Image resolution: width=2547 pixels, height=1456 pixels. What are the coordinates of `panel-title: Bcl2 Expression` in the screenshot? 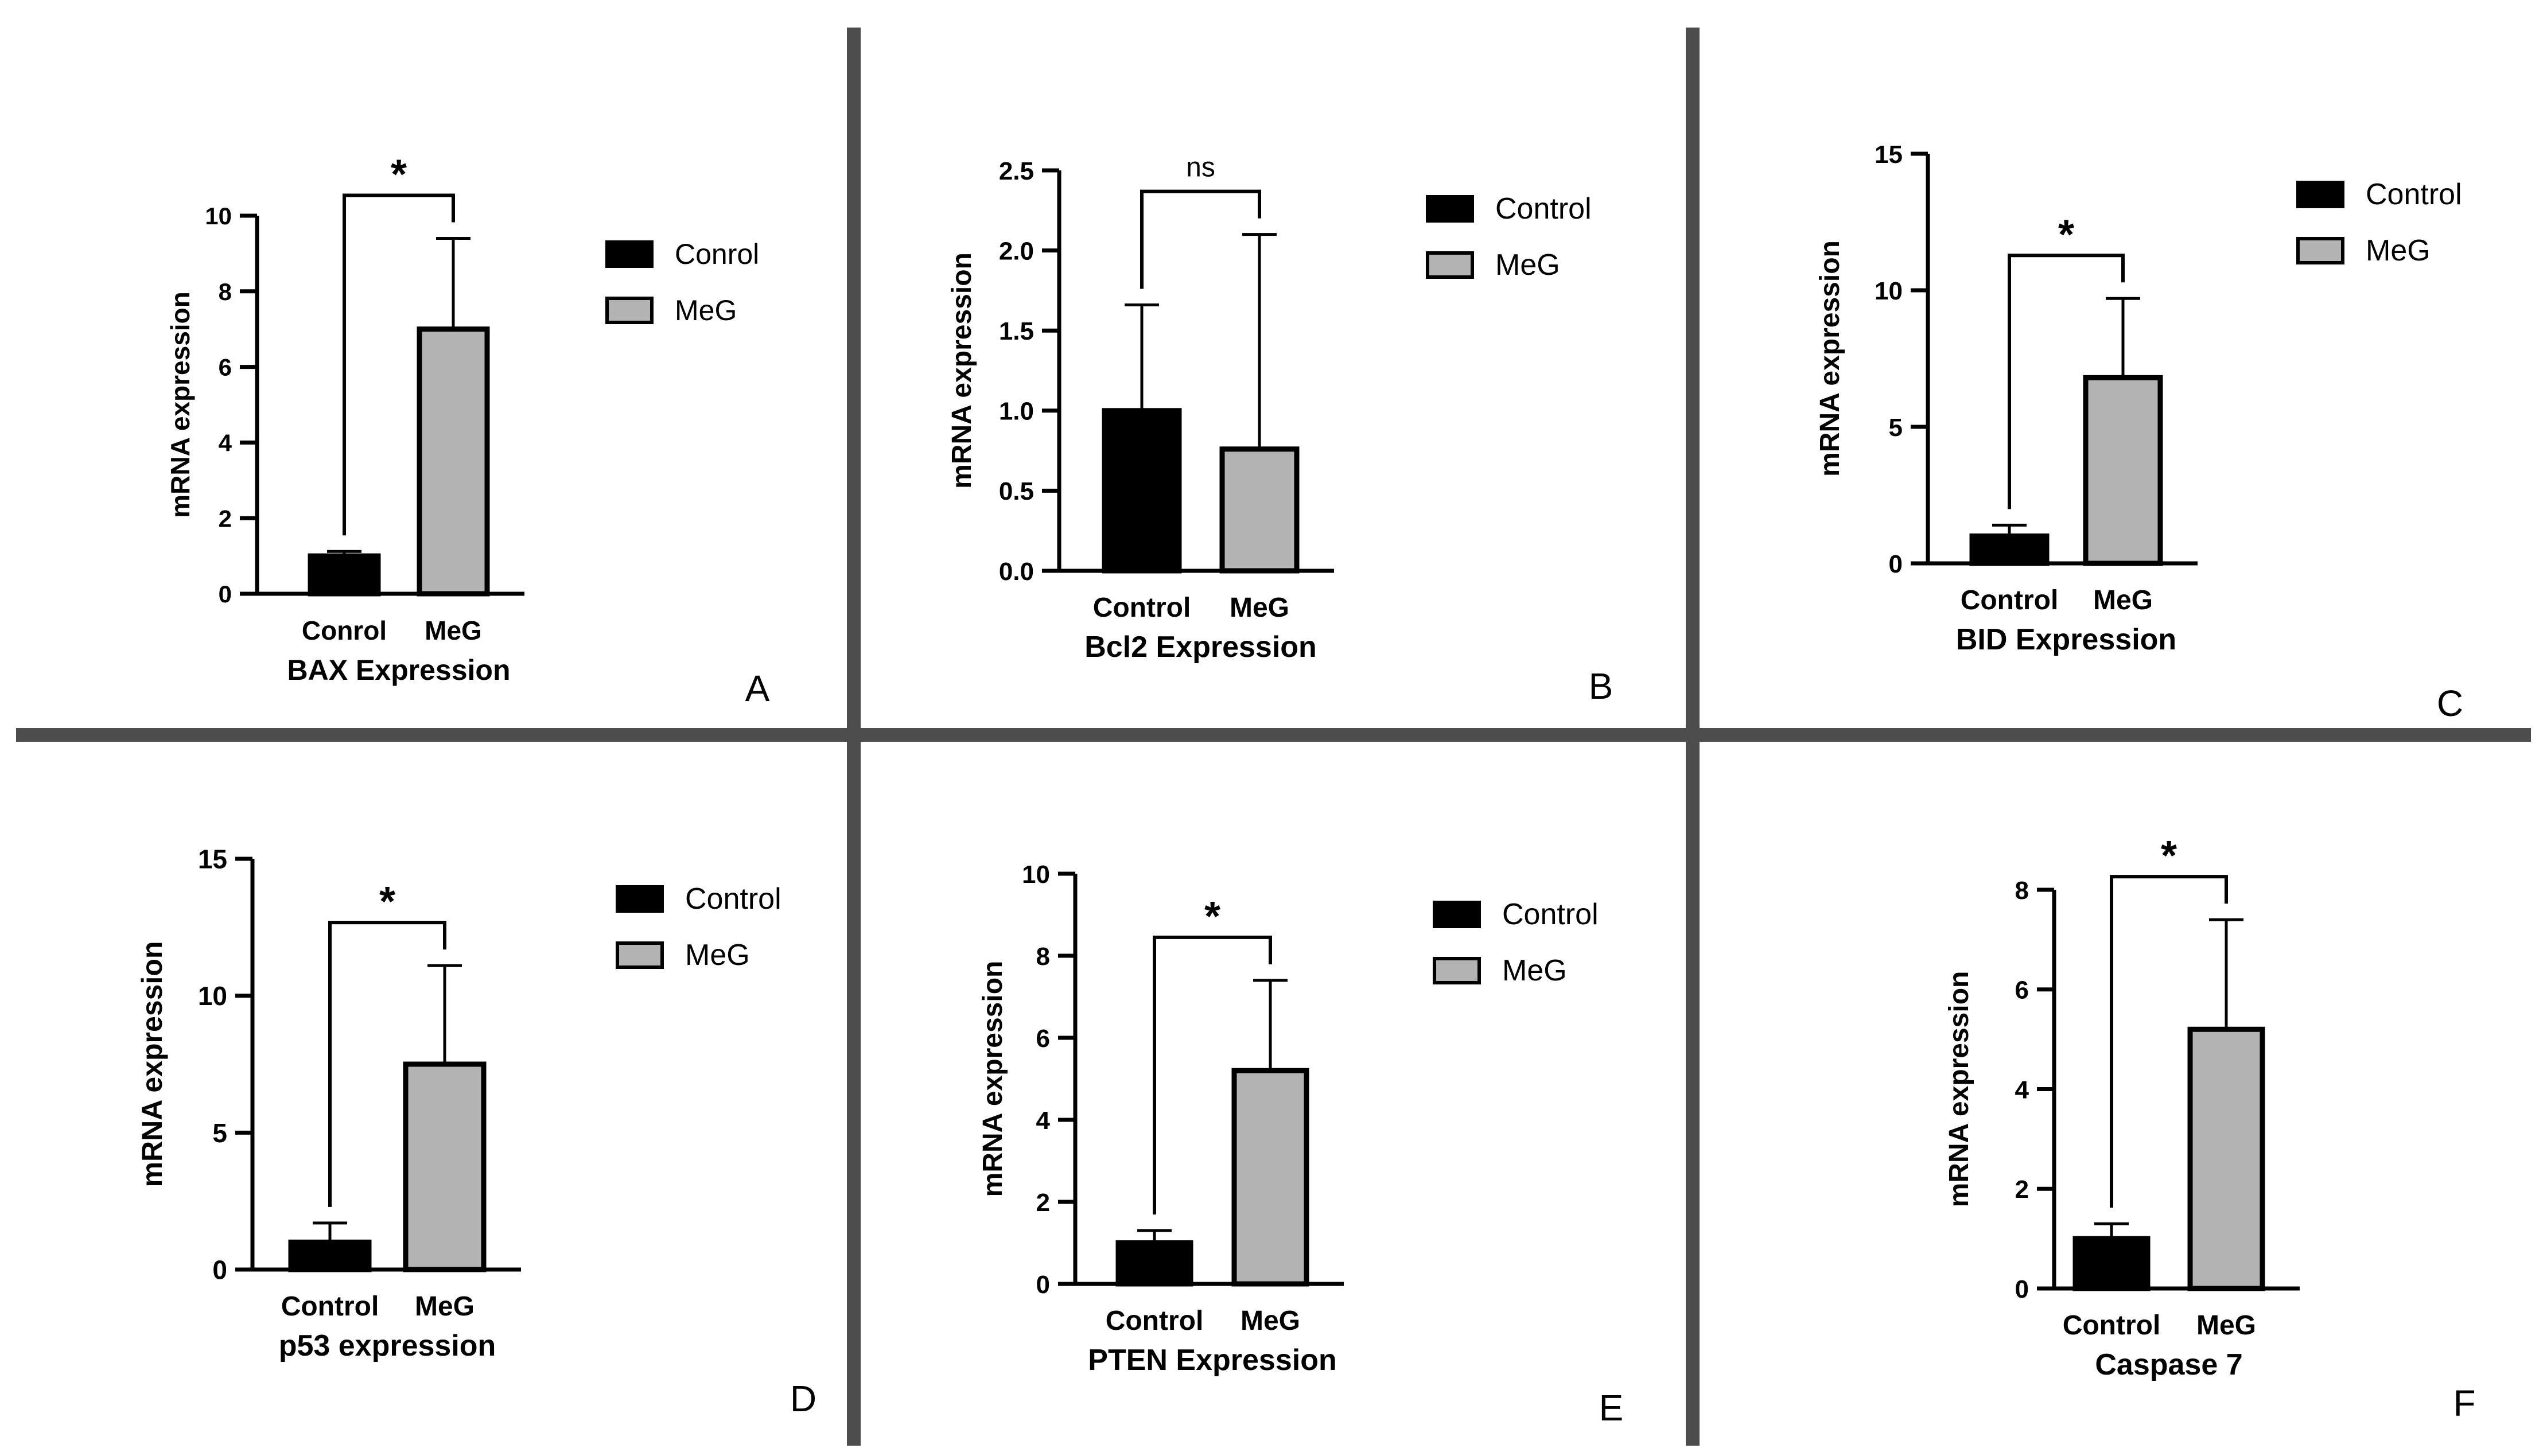 It's located at (1200, 647).